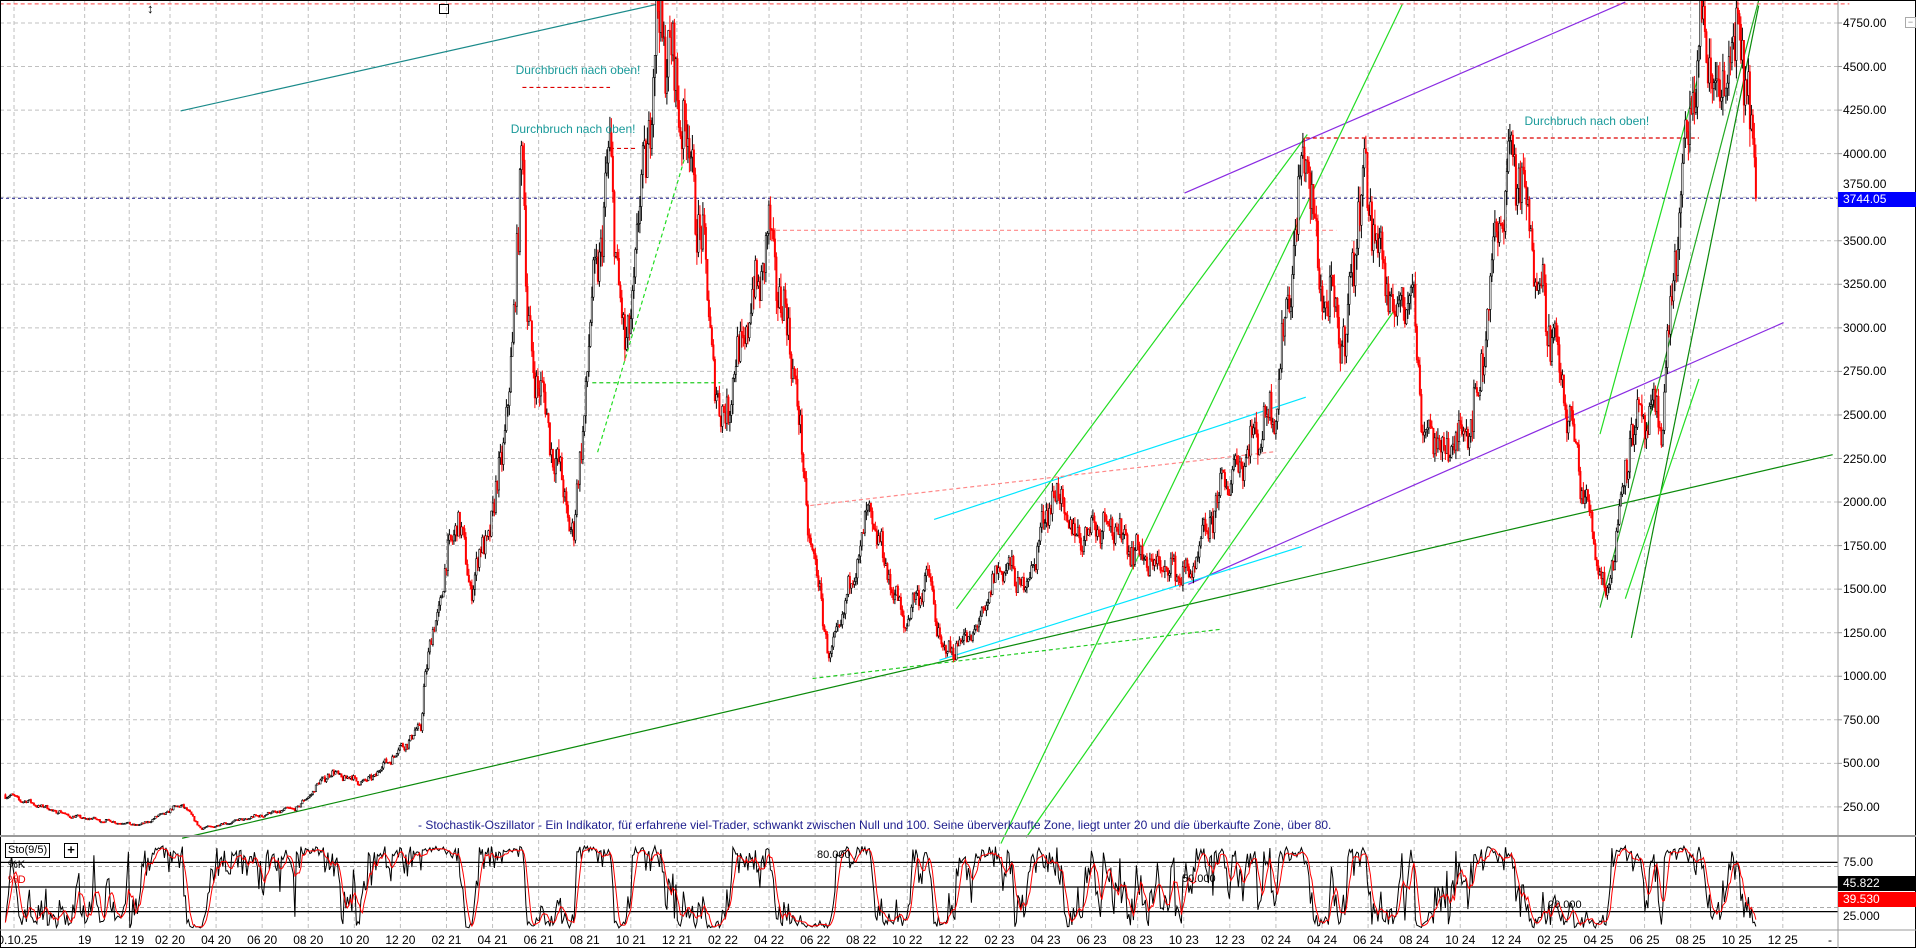 The height and width of the screenshot is (948, 1916). Describe the element at coordinates (1830, 940) in the screenshot. I see `time-axis-scroll: -` at that location.